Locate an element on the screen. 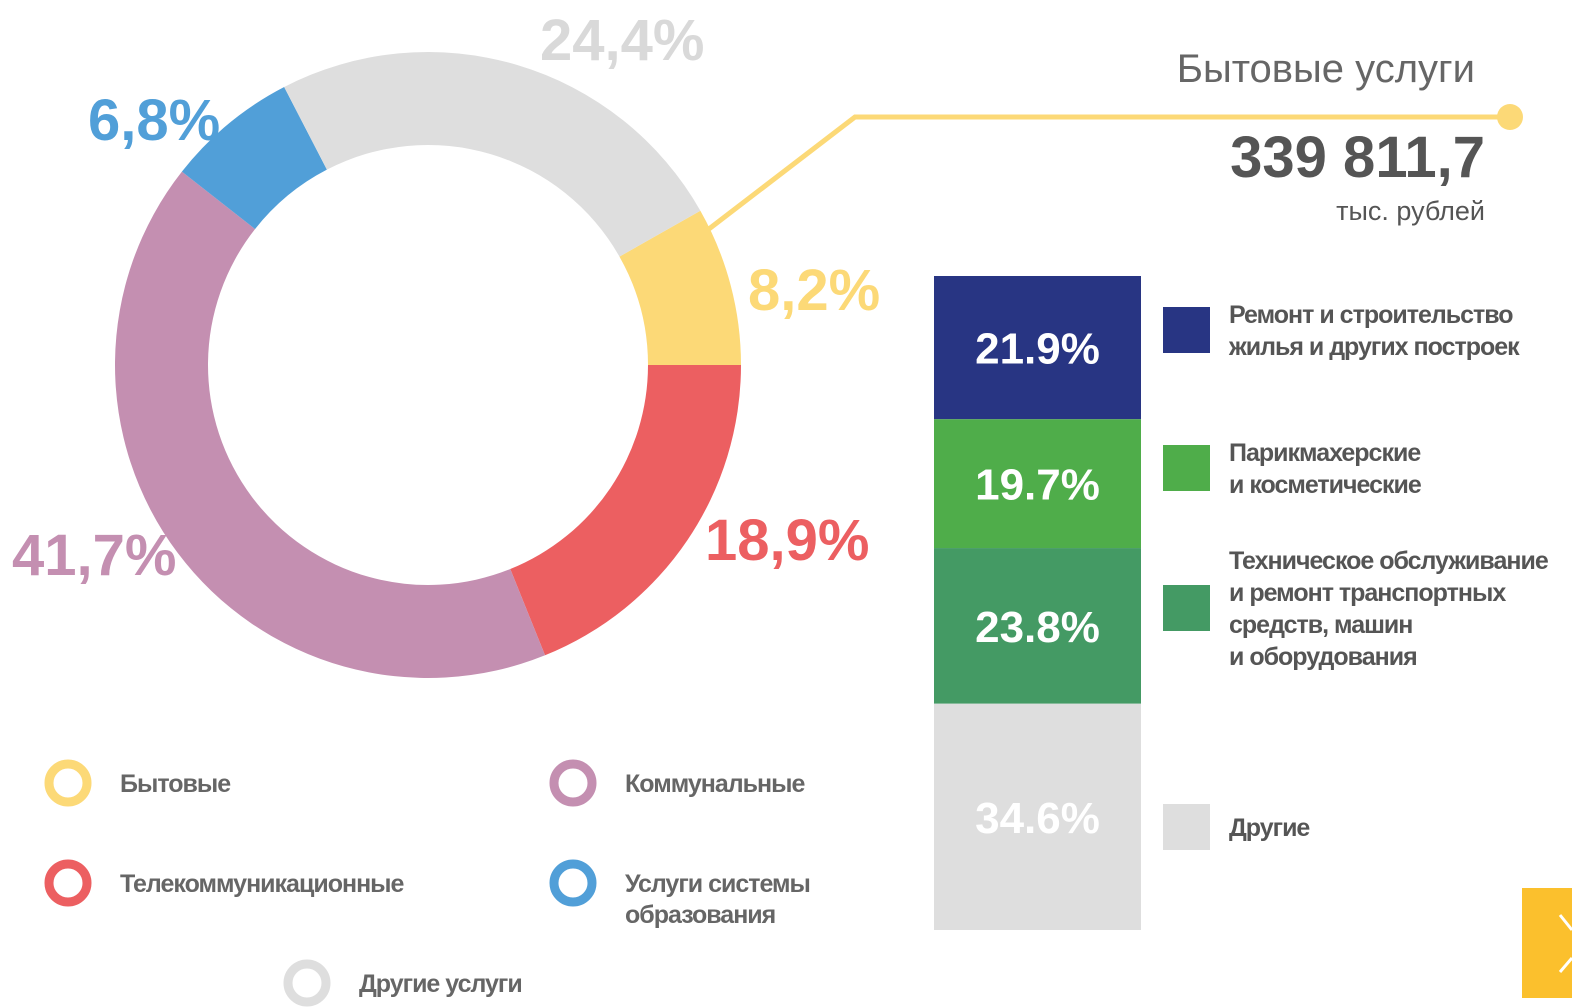 The image size is (1572, 1007). callout-dot is located at coordinates (1510, 117).